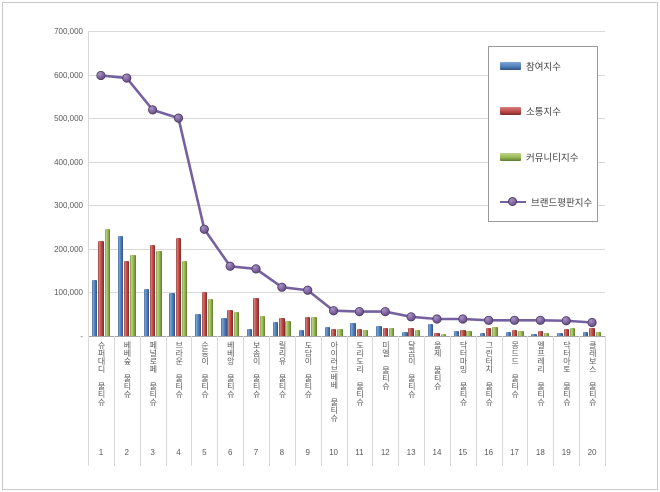  Describe the element at coordinates (204, 452) in the screenshot. I see `rank-label: 5` at that location.